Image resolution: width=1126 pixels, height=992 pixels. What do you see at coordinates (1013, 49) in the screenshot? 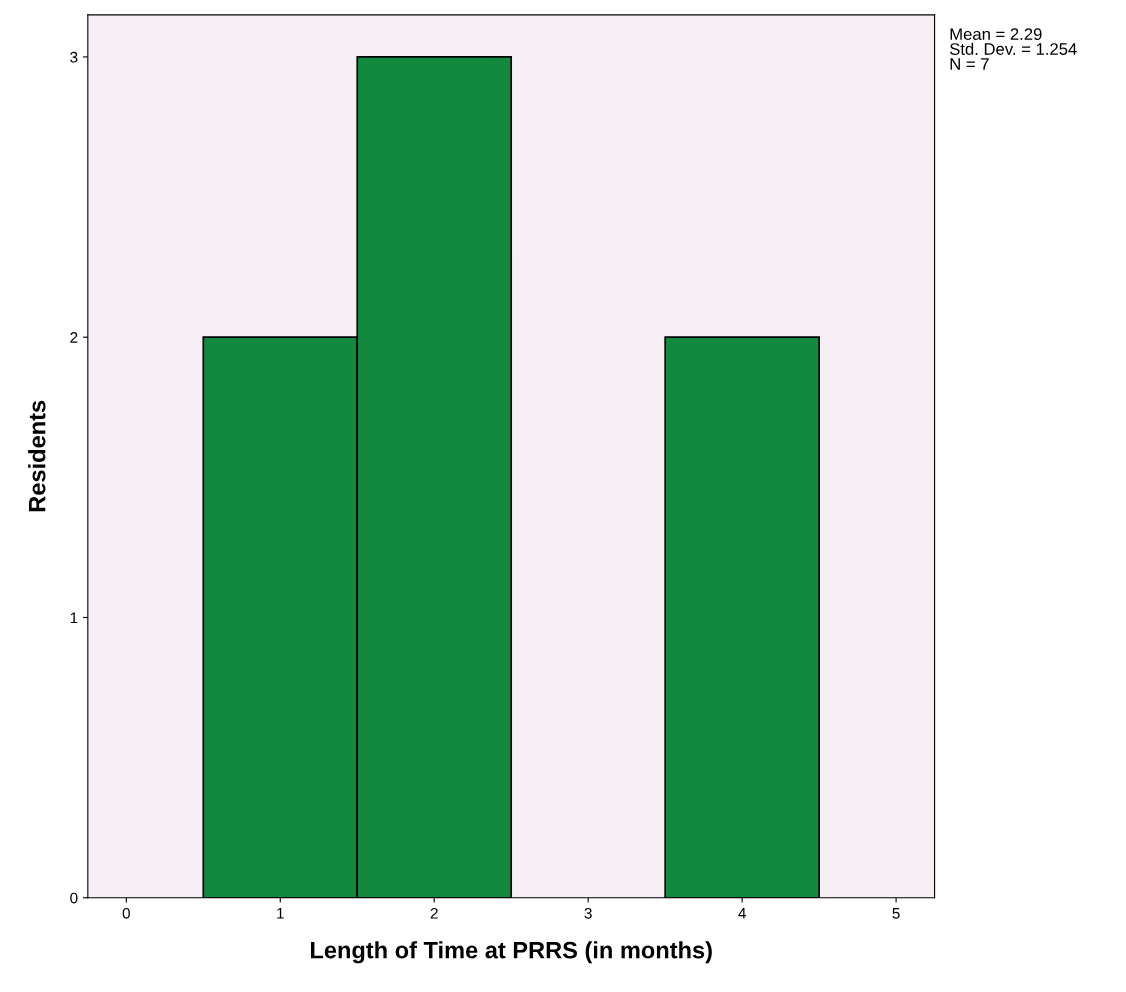
I see `text: Mean = 2.29 Std. Dev. = 1.254 N = 7` at bounding box center [1013, 49].